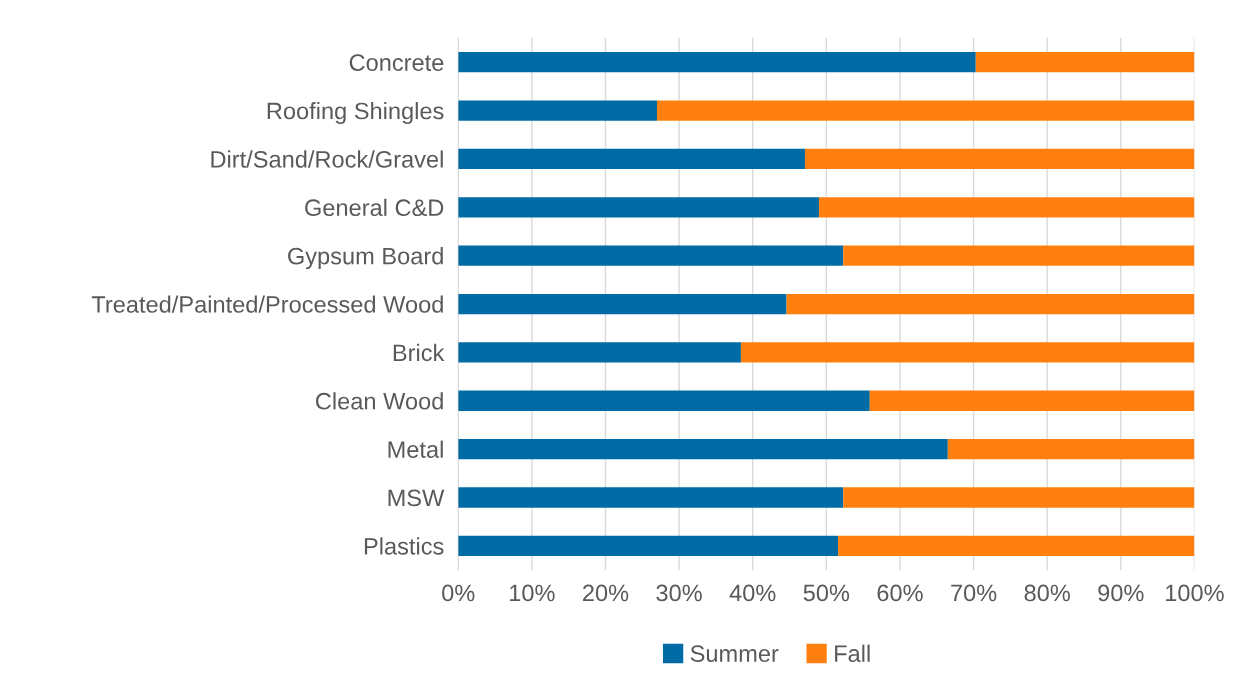 This screenshot has height=691, width=1252. I want to click on x-tick-label: 70%, so click(974, 593).